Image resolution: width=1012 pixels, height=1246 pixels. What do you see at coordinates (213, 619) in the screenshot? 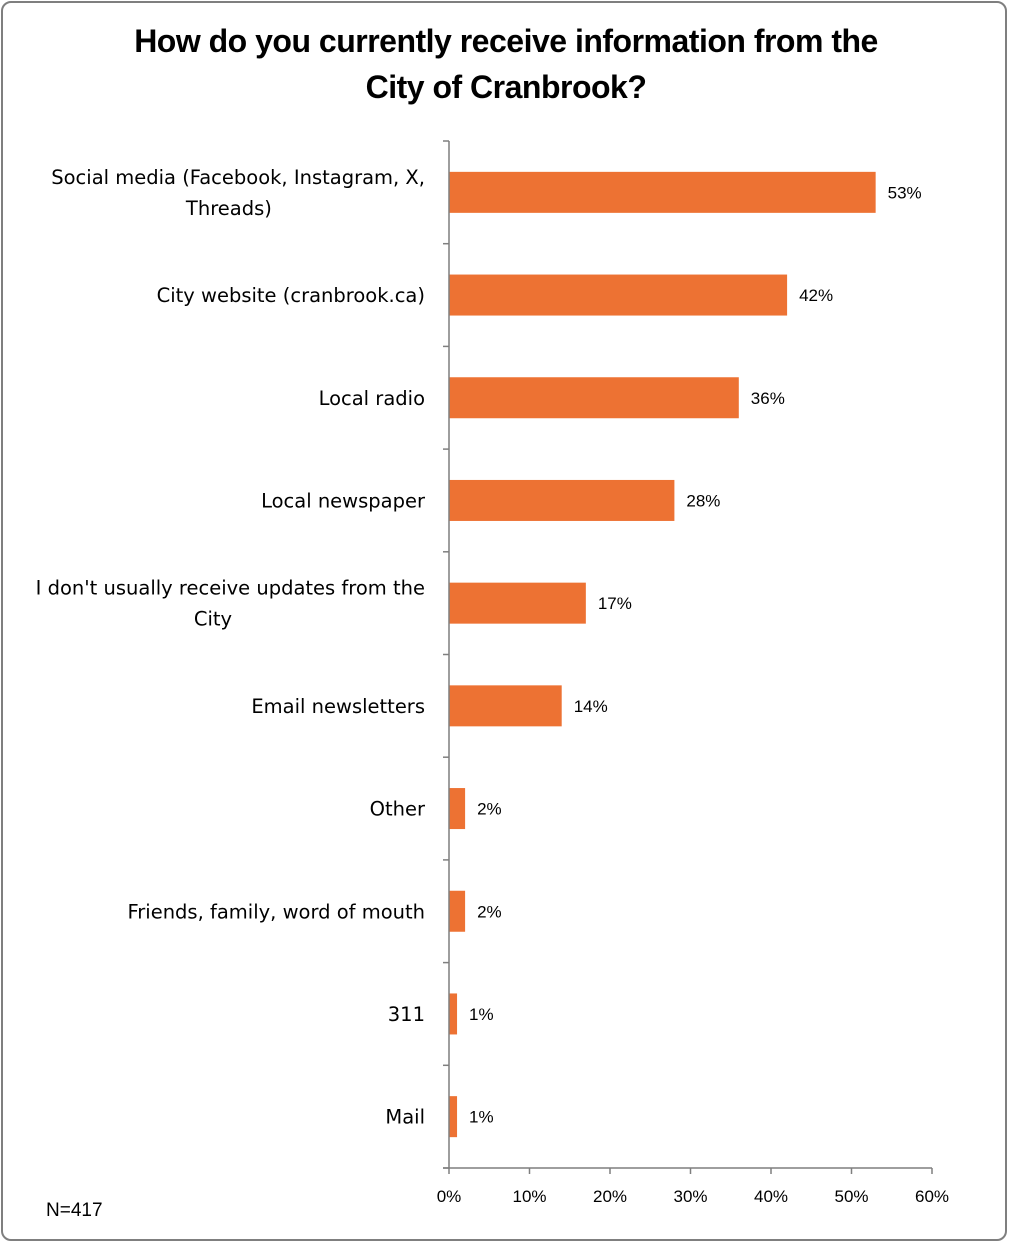
I see `category-label-5-line-2: City` at bounding box center [213, 619].